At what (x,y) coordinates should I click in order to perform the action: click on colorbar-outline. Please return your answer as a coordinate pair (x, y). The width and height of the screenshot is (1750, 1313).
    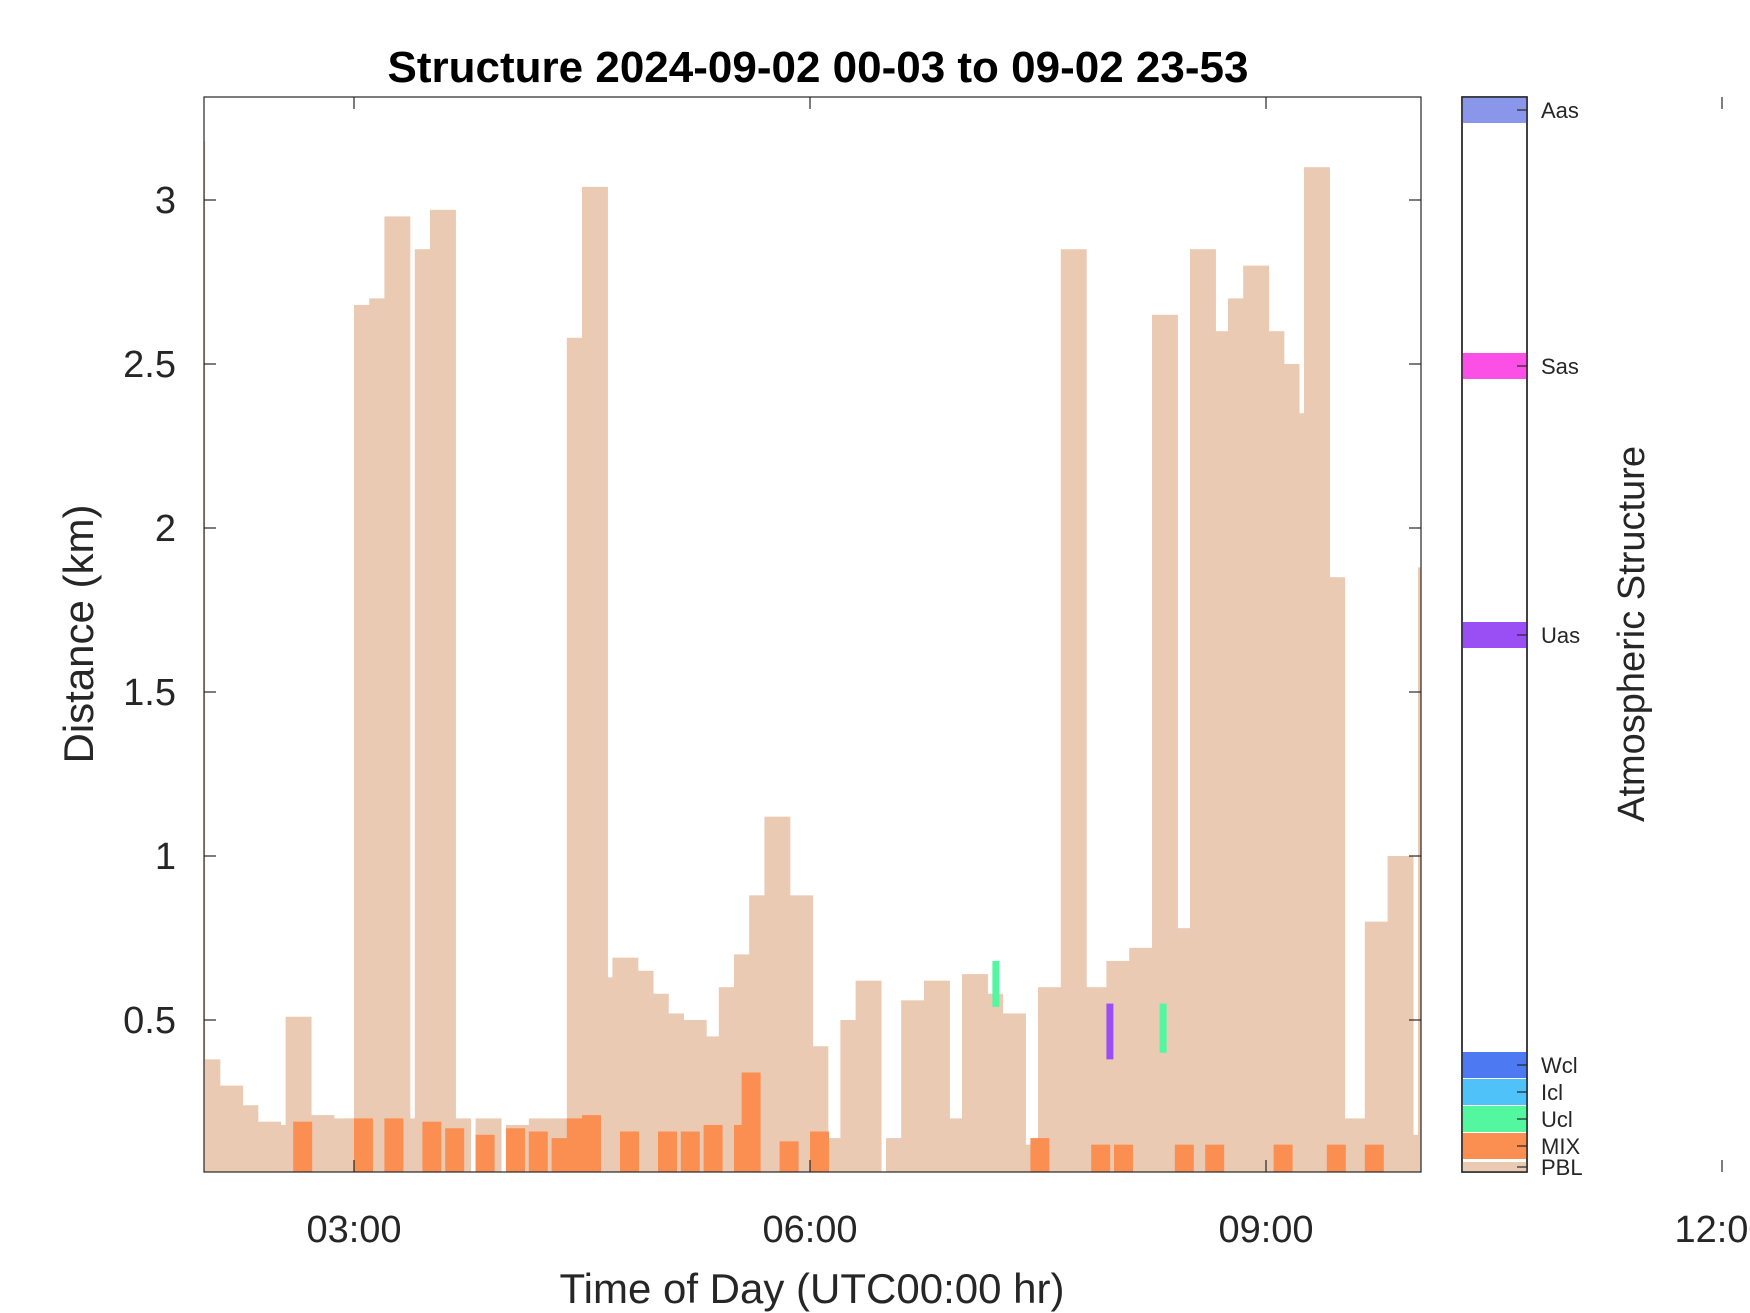
    Looking at the image, I should click on (1494, 634).